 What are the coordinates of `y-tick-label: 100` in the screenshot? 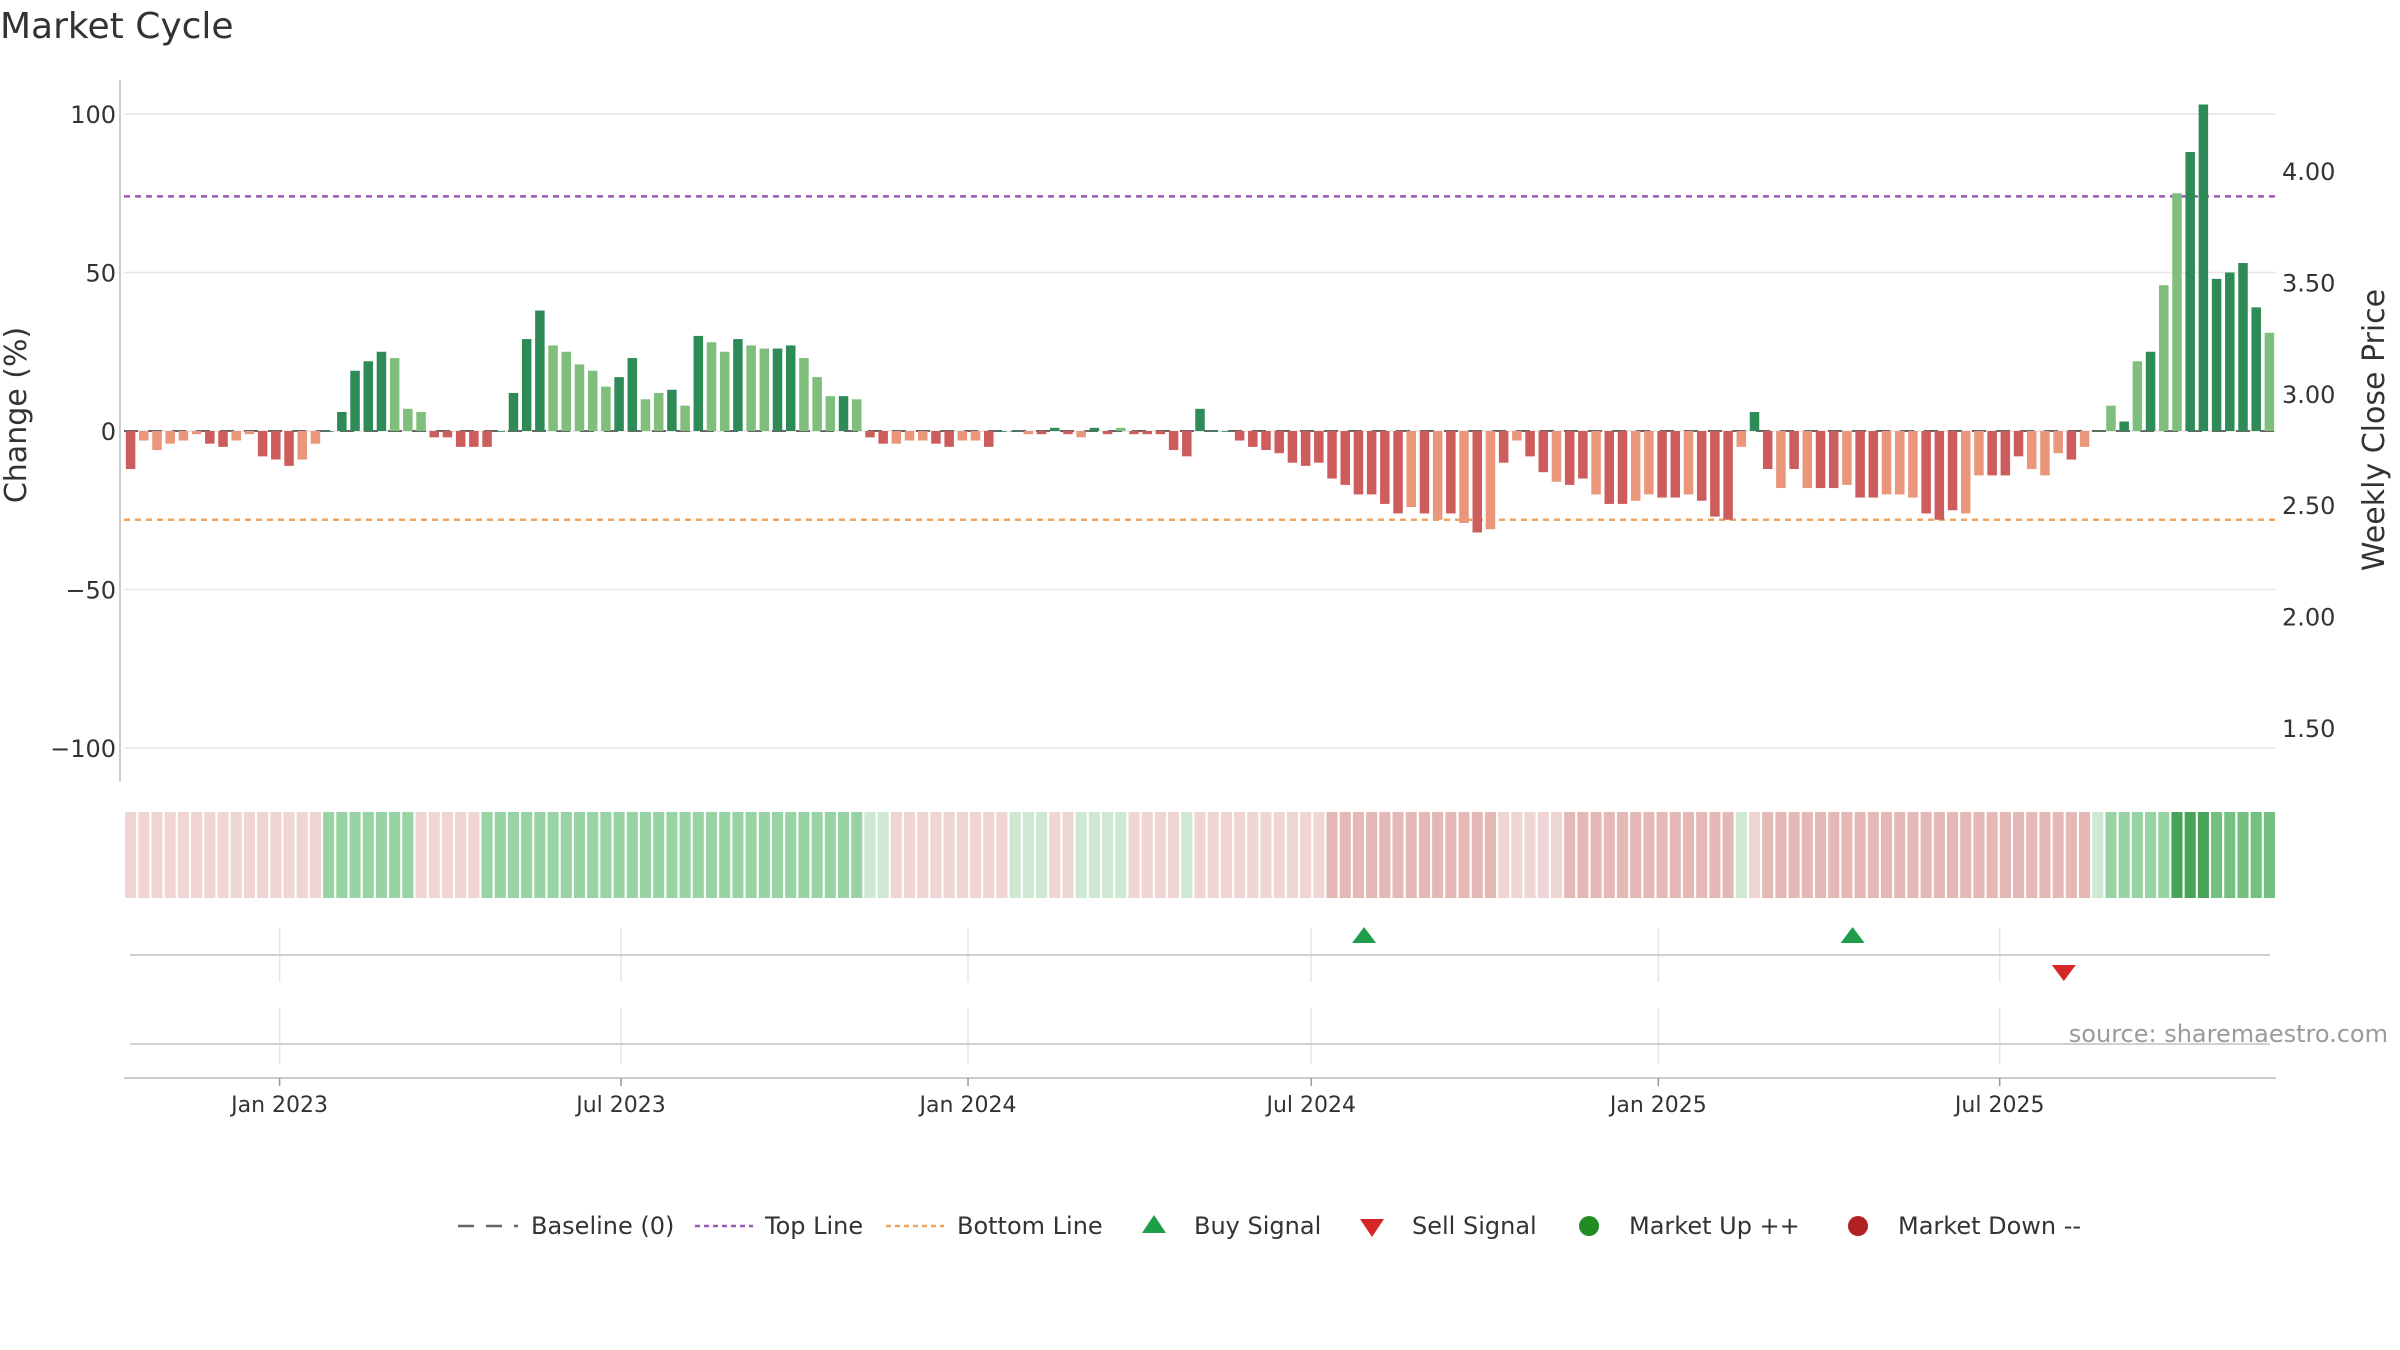 It's located at (93, 115).